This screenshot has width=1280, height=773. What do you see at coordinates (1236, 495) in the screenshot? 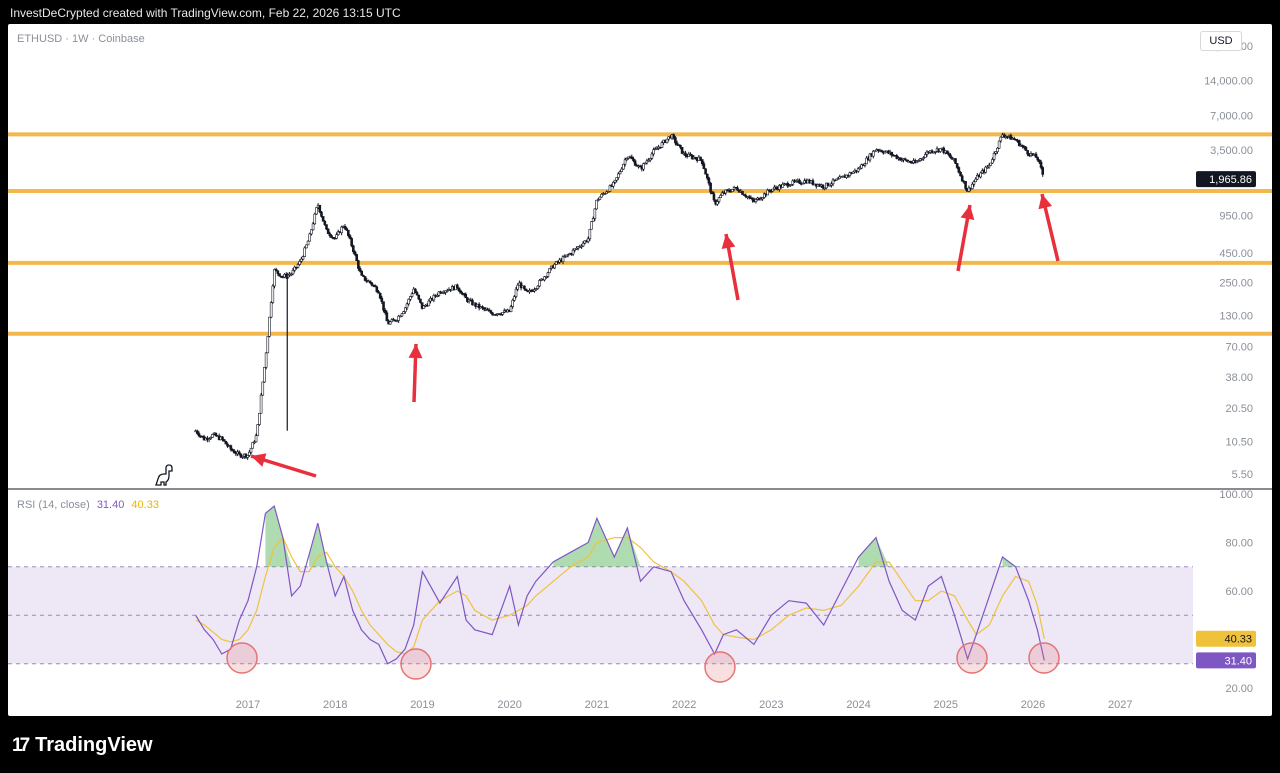
I see `rsi-tick-0: 100.00` at bounding box center [1236, 495].